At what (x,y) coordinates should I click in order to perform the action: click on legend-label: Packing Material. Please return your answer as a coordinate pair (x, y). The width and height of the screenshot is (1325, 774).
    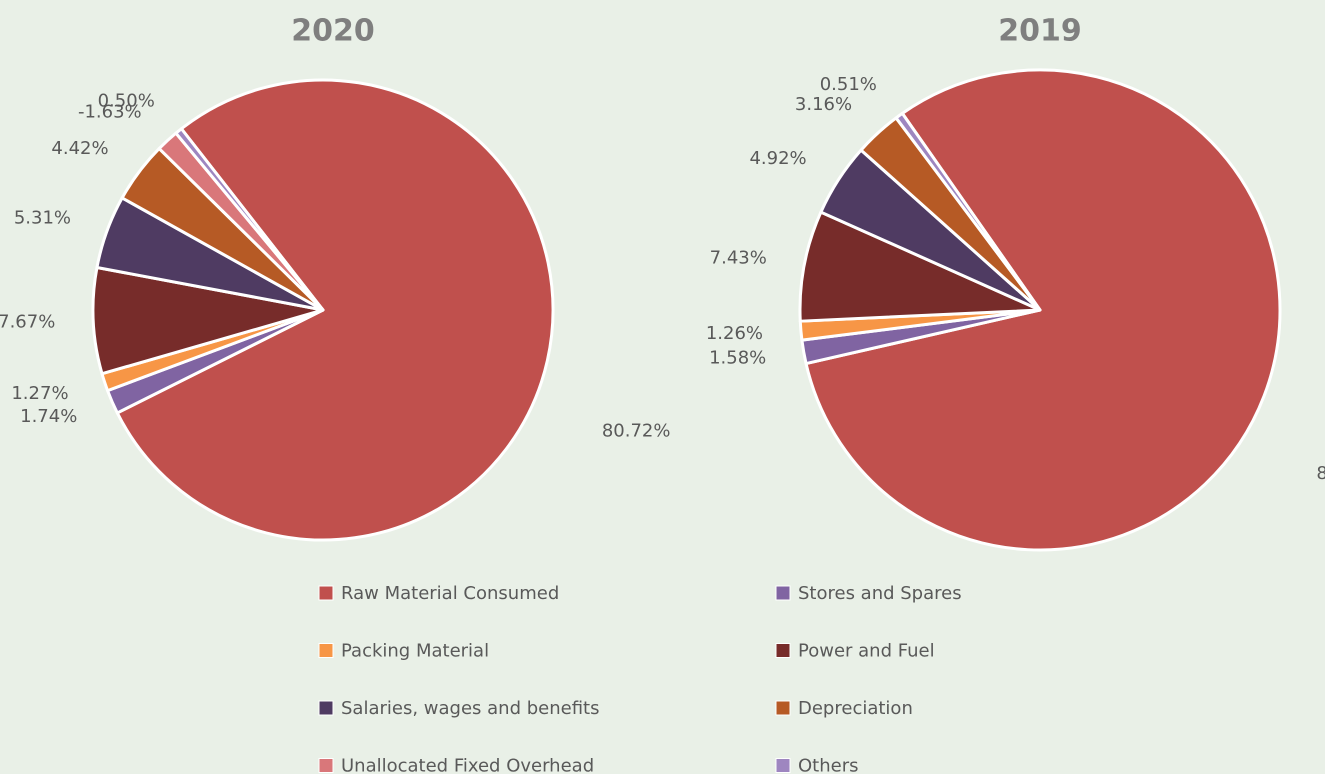
    Looking at the image, I should click on (415, 651).